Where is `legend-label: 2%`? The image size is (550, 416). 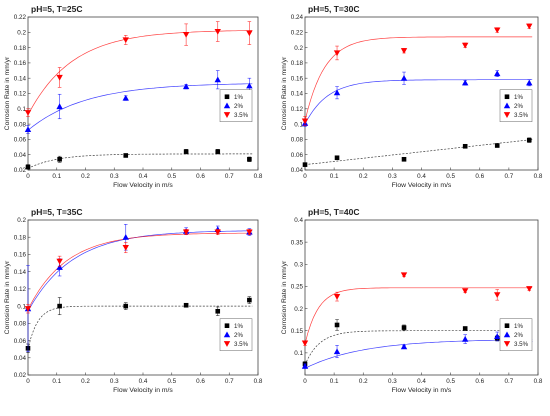
legend-label: 2% is located at coordinates (518, 106).